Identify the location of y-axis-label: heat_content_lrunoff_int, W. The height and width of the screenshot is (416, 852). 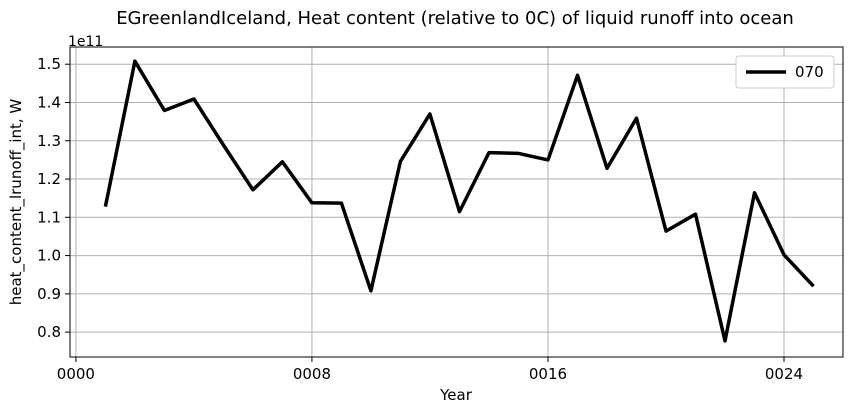
(16, 202).